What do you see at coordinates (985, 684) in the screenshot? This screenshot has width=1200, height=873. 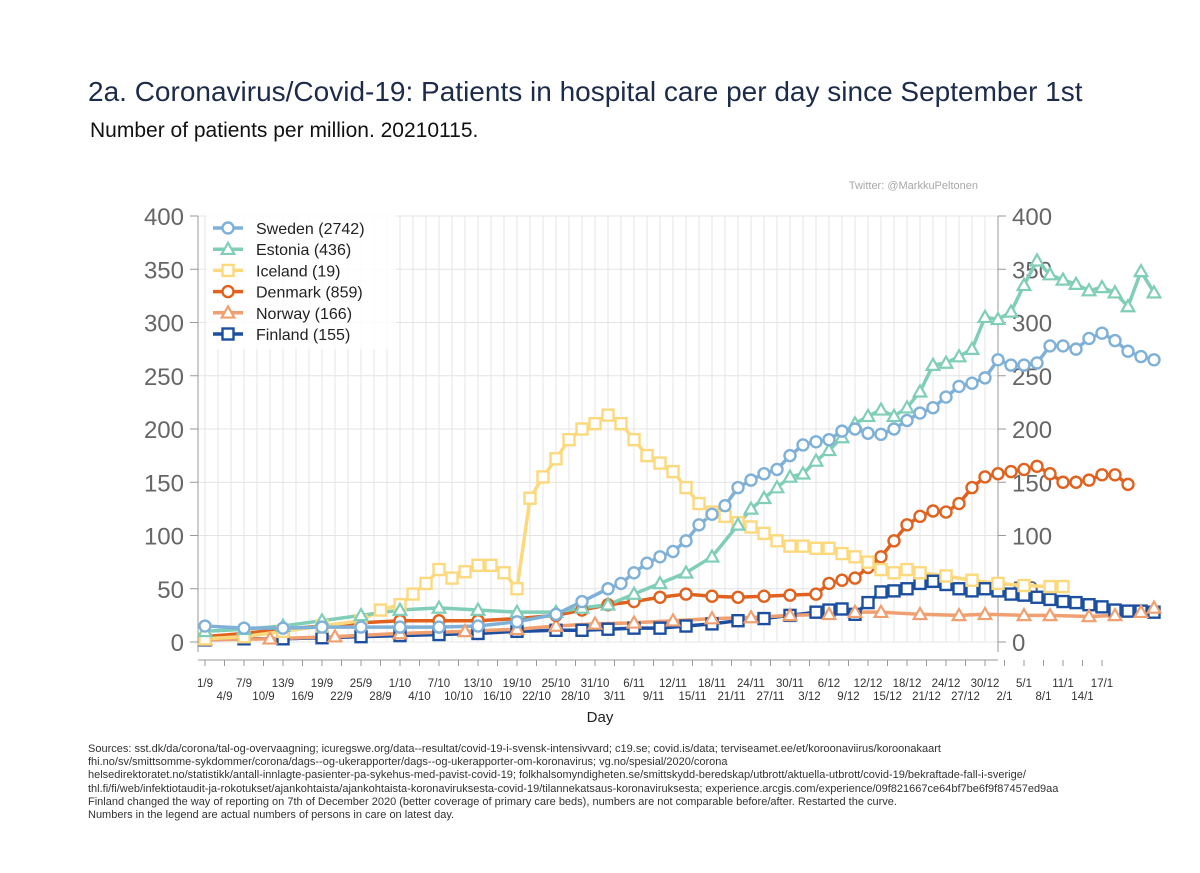 I see `x-tick-label: 30/12` at bounding box center [985, 684].